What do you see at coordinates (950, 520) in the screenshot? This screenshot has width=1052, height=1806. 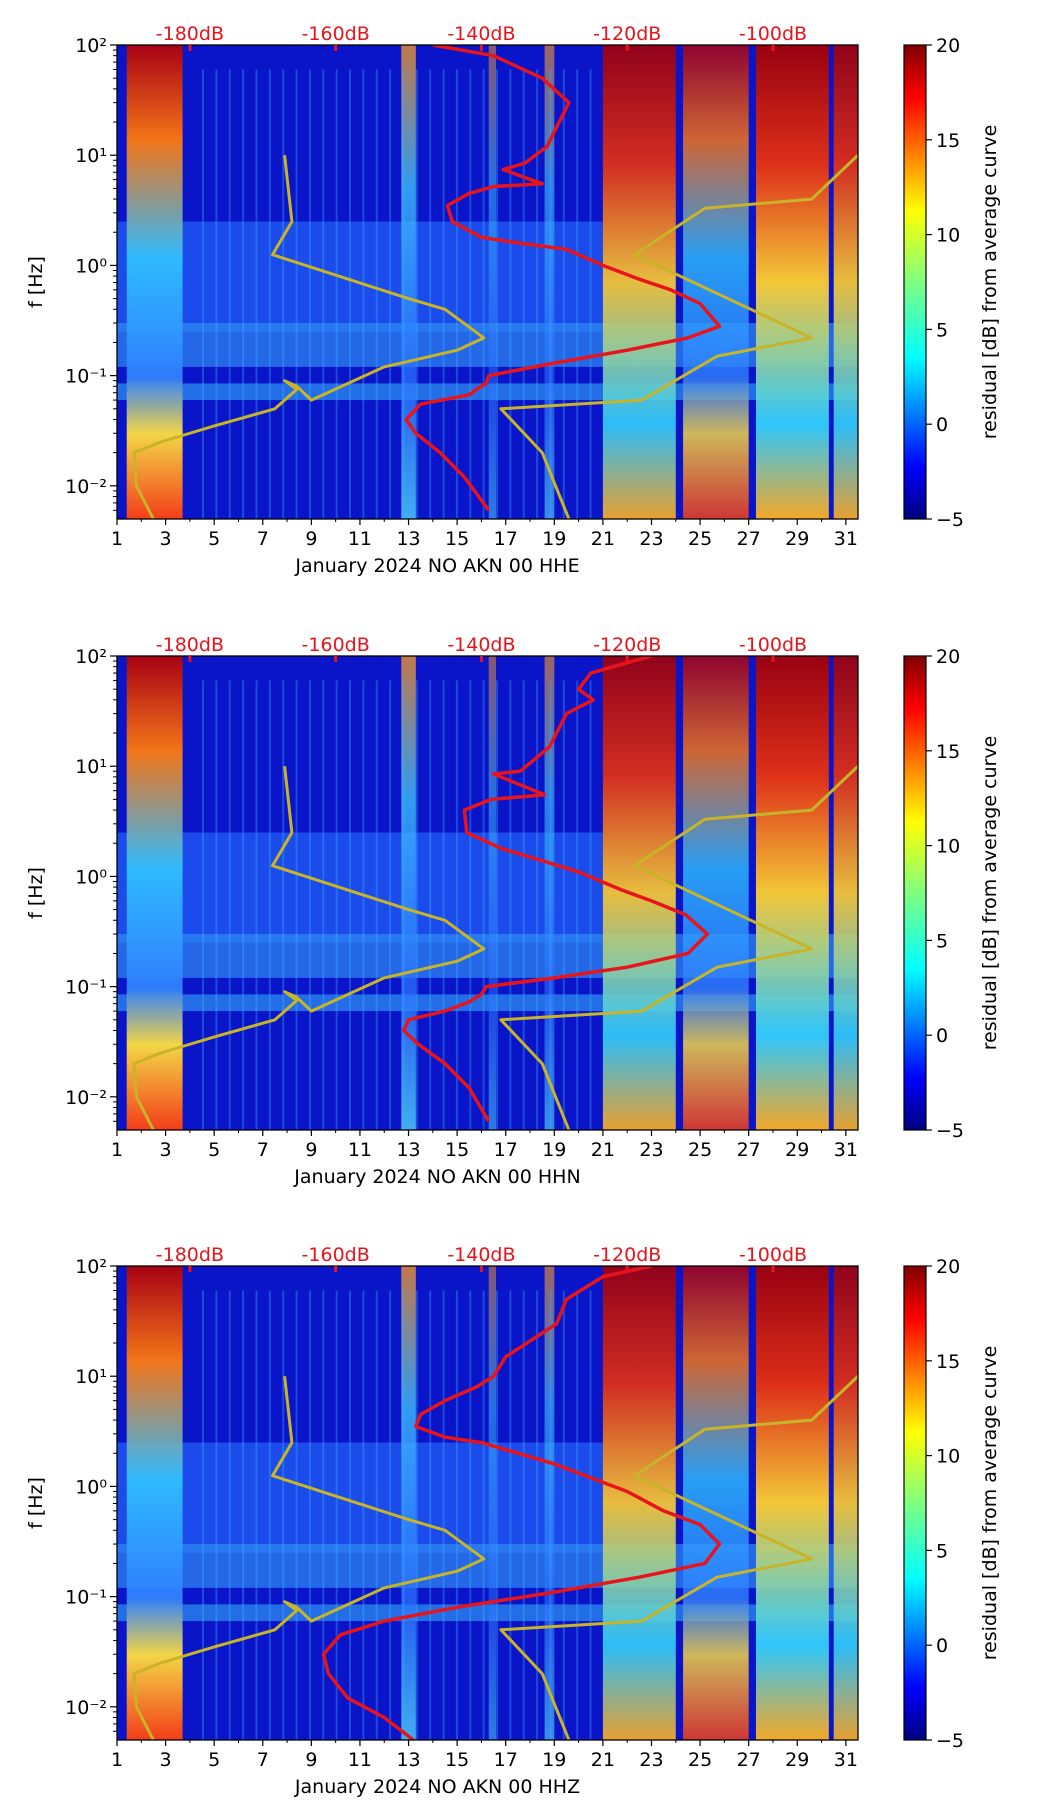 I see `colorbar-tick-label: −5` at bounding box center [950, 520].